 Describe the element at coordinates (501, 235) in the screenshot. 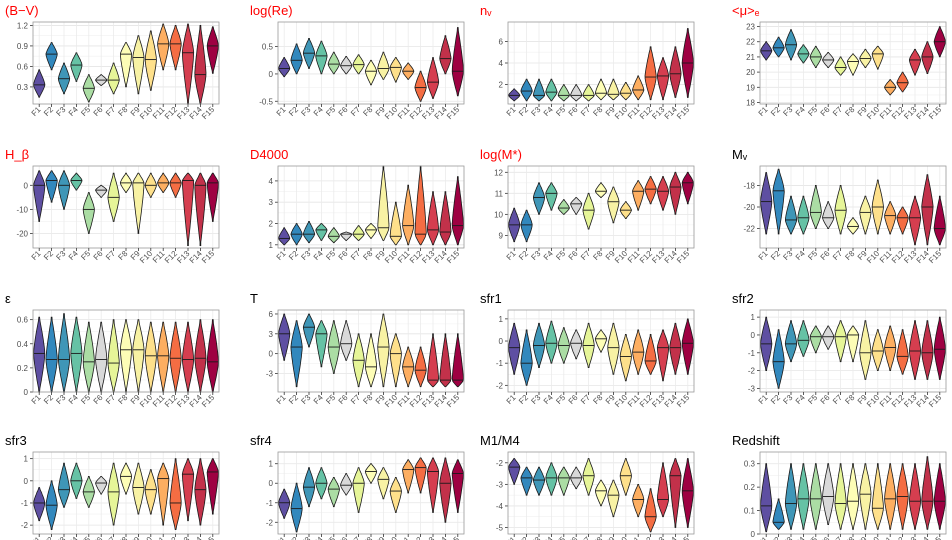

I see `y-tick-label: 9` at that location.